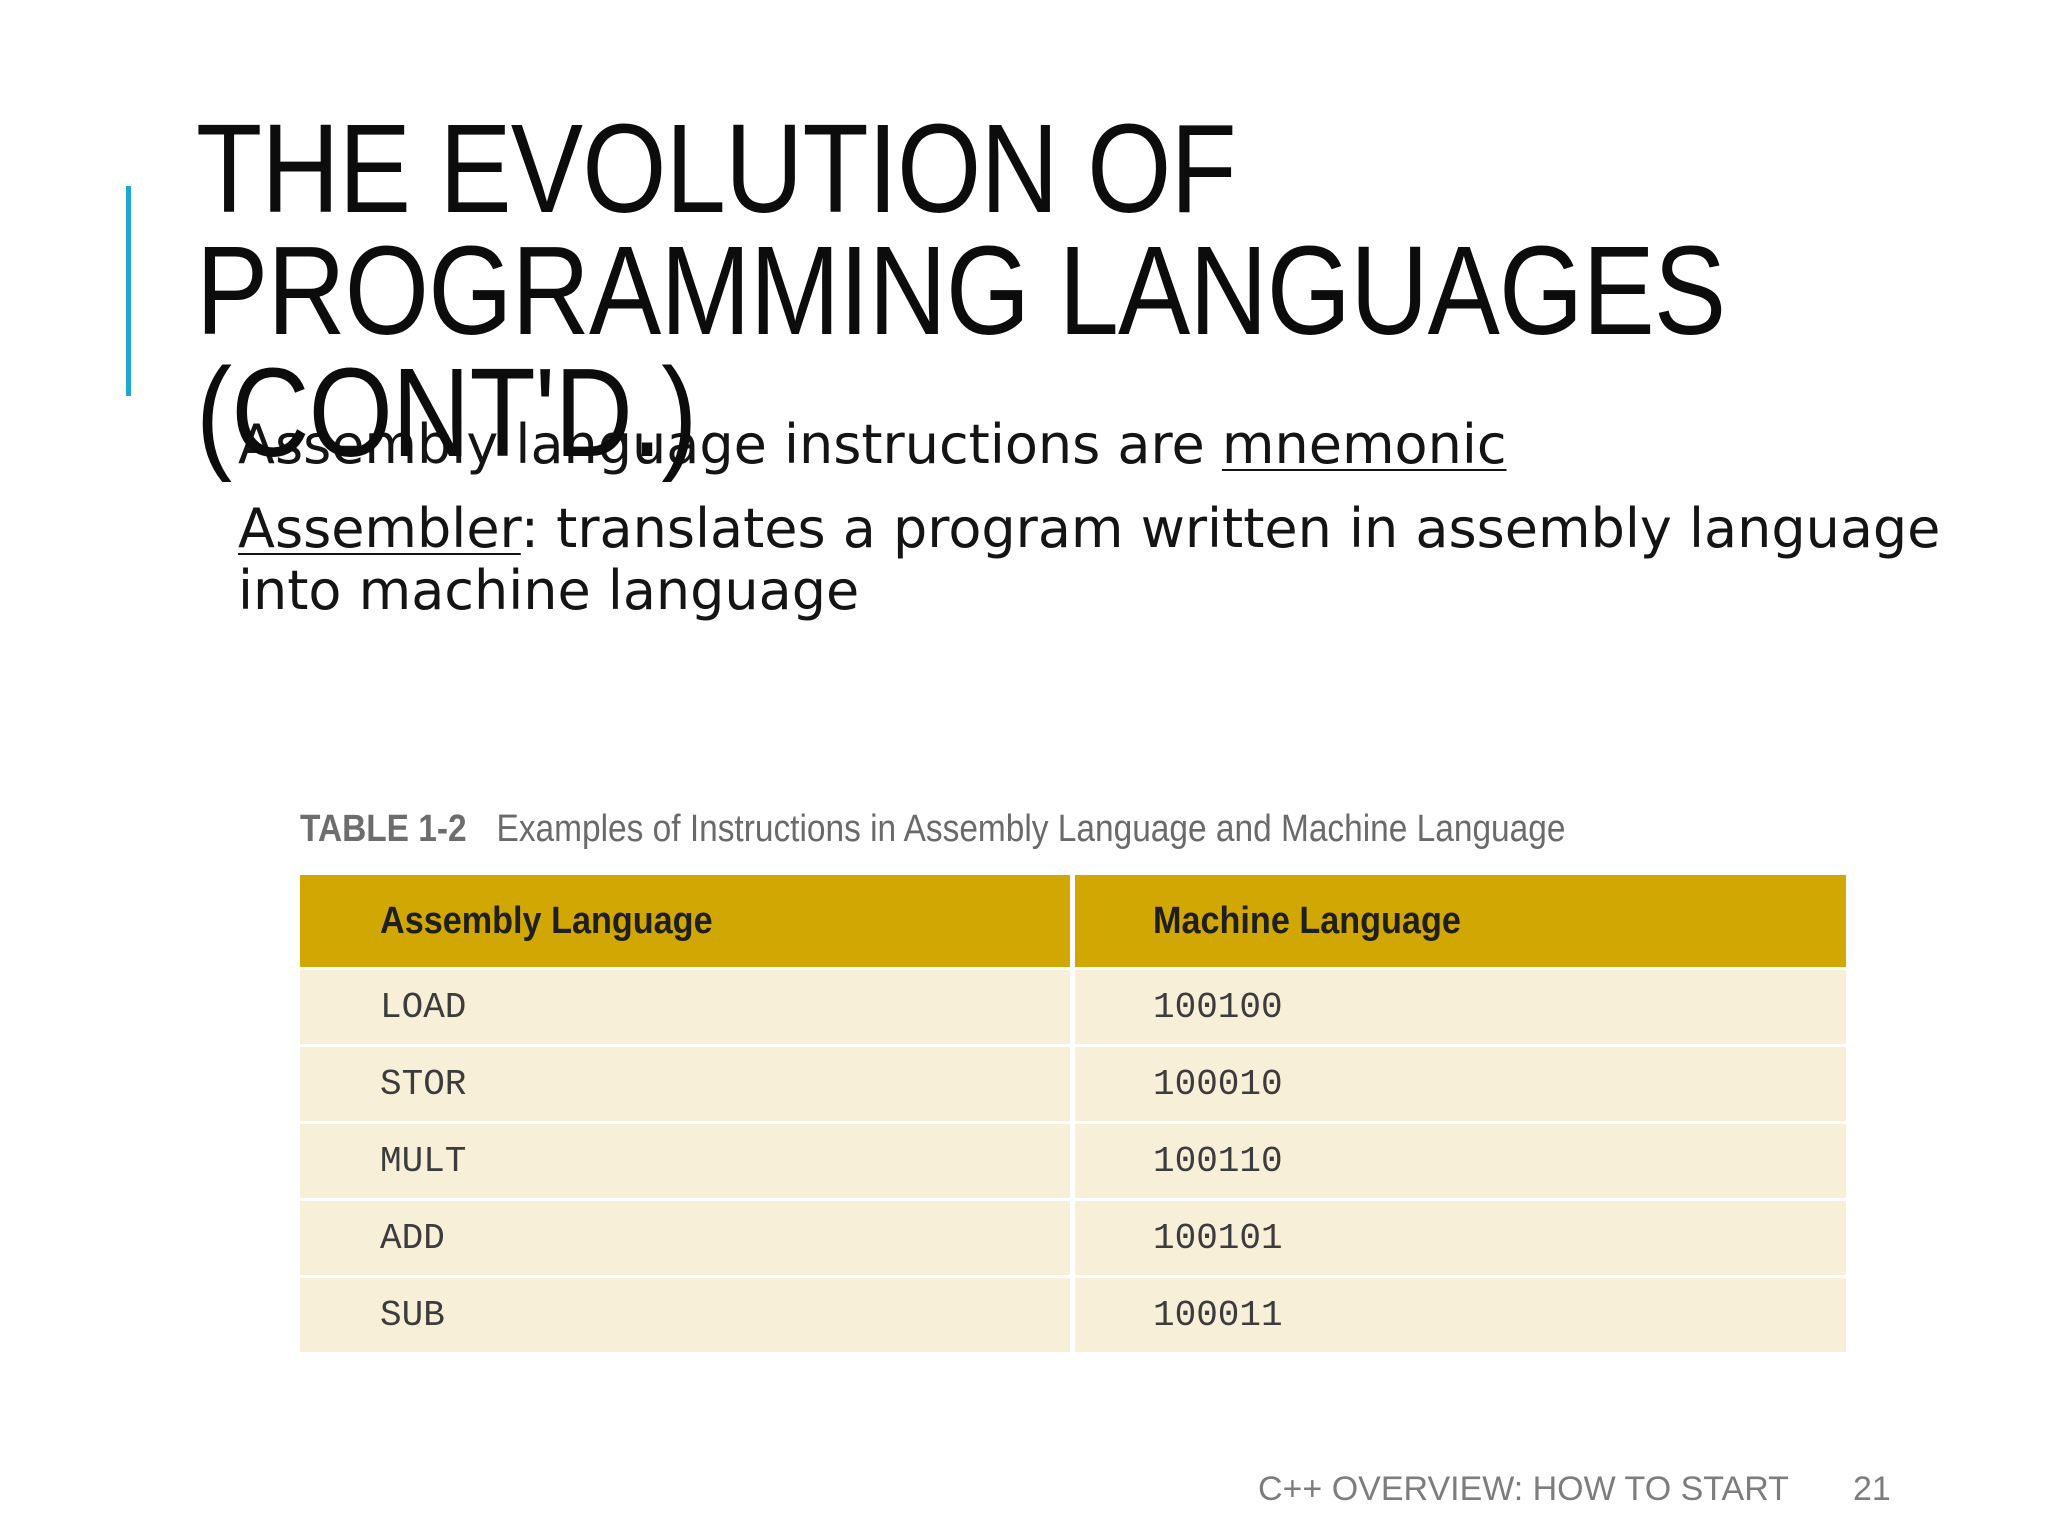 The image size is (2048, 1536). I want to click on machine-cell: 100110, so click(1460, 1161).